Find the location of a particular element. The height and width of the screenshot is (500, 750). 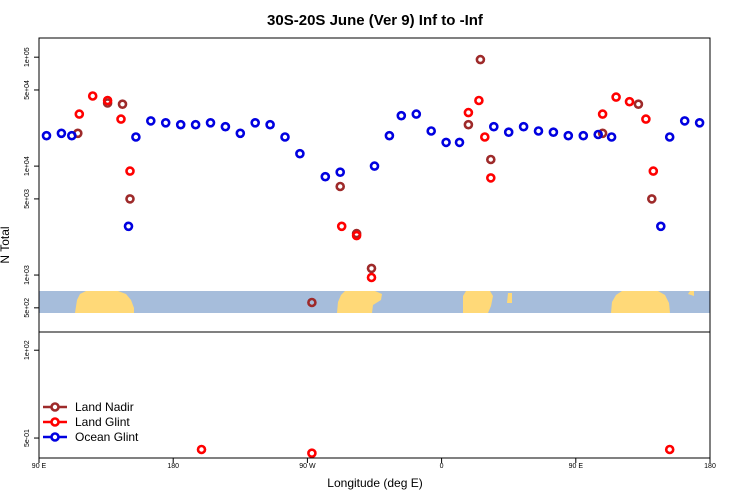

upper-y-tick-label: 5e+04 is located at coordinates (27, 90).